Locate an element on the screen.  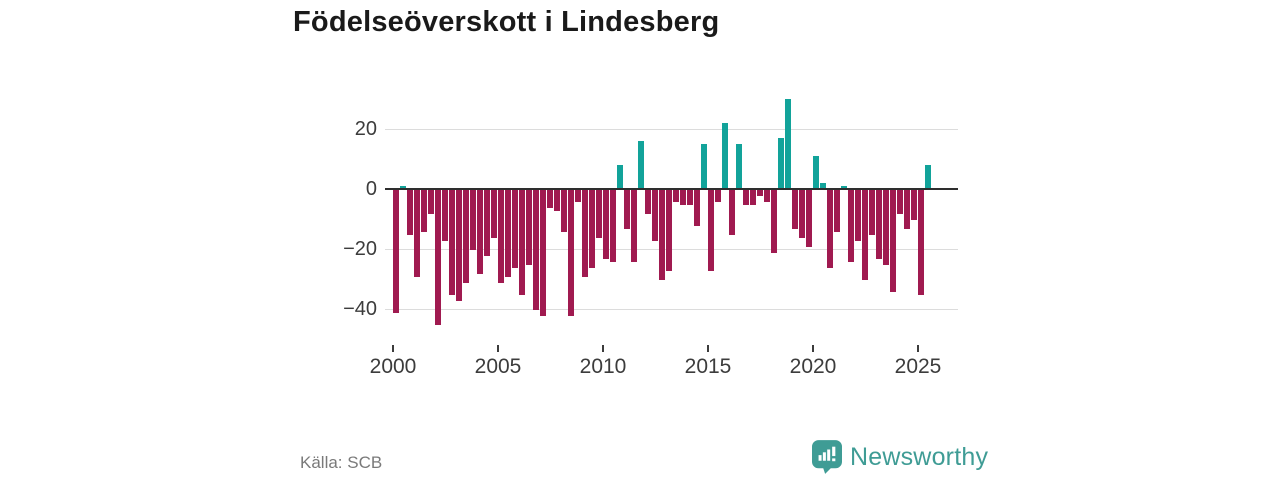
bar-2000-t2 is located at coordinates (403, 187).